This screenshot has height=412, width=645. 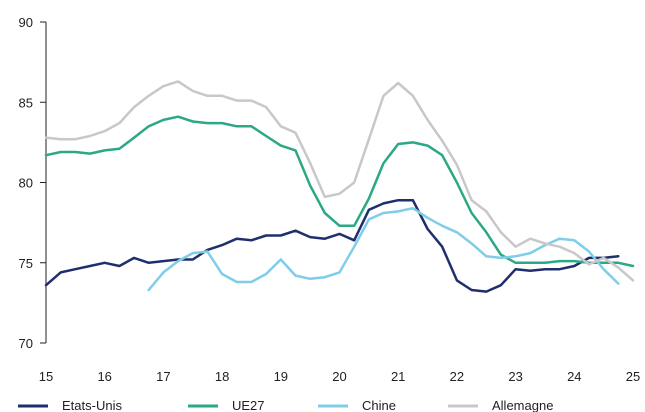 I want to click on y-axis: 70 75 80 85 90, so click(x=33, y=183).